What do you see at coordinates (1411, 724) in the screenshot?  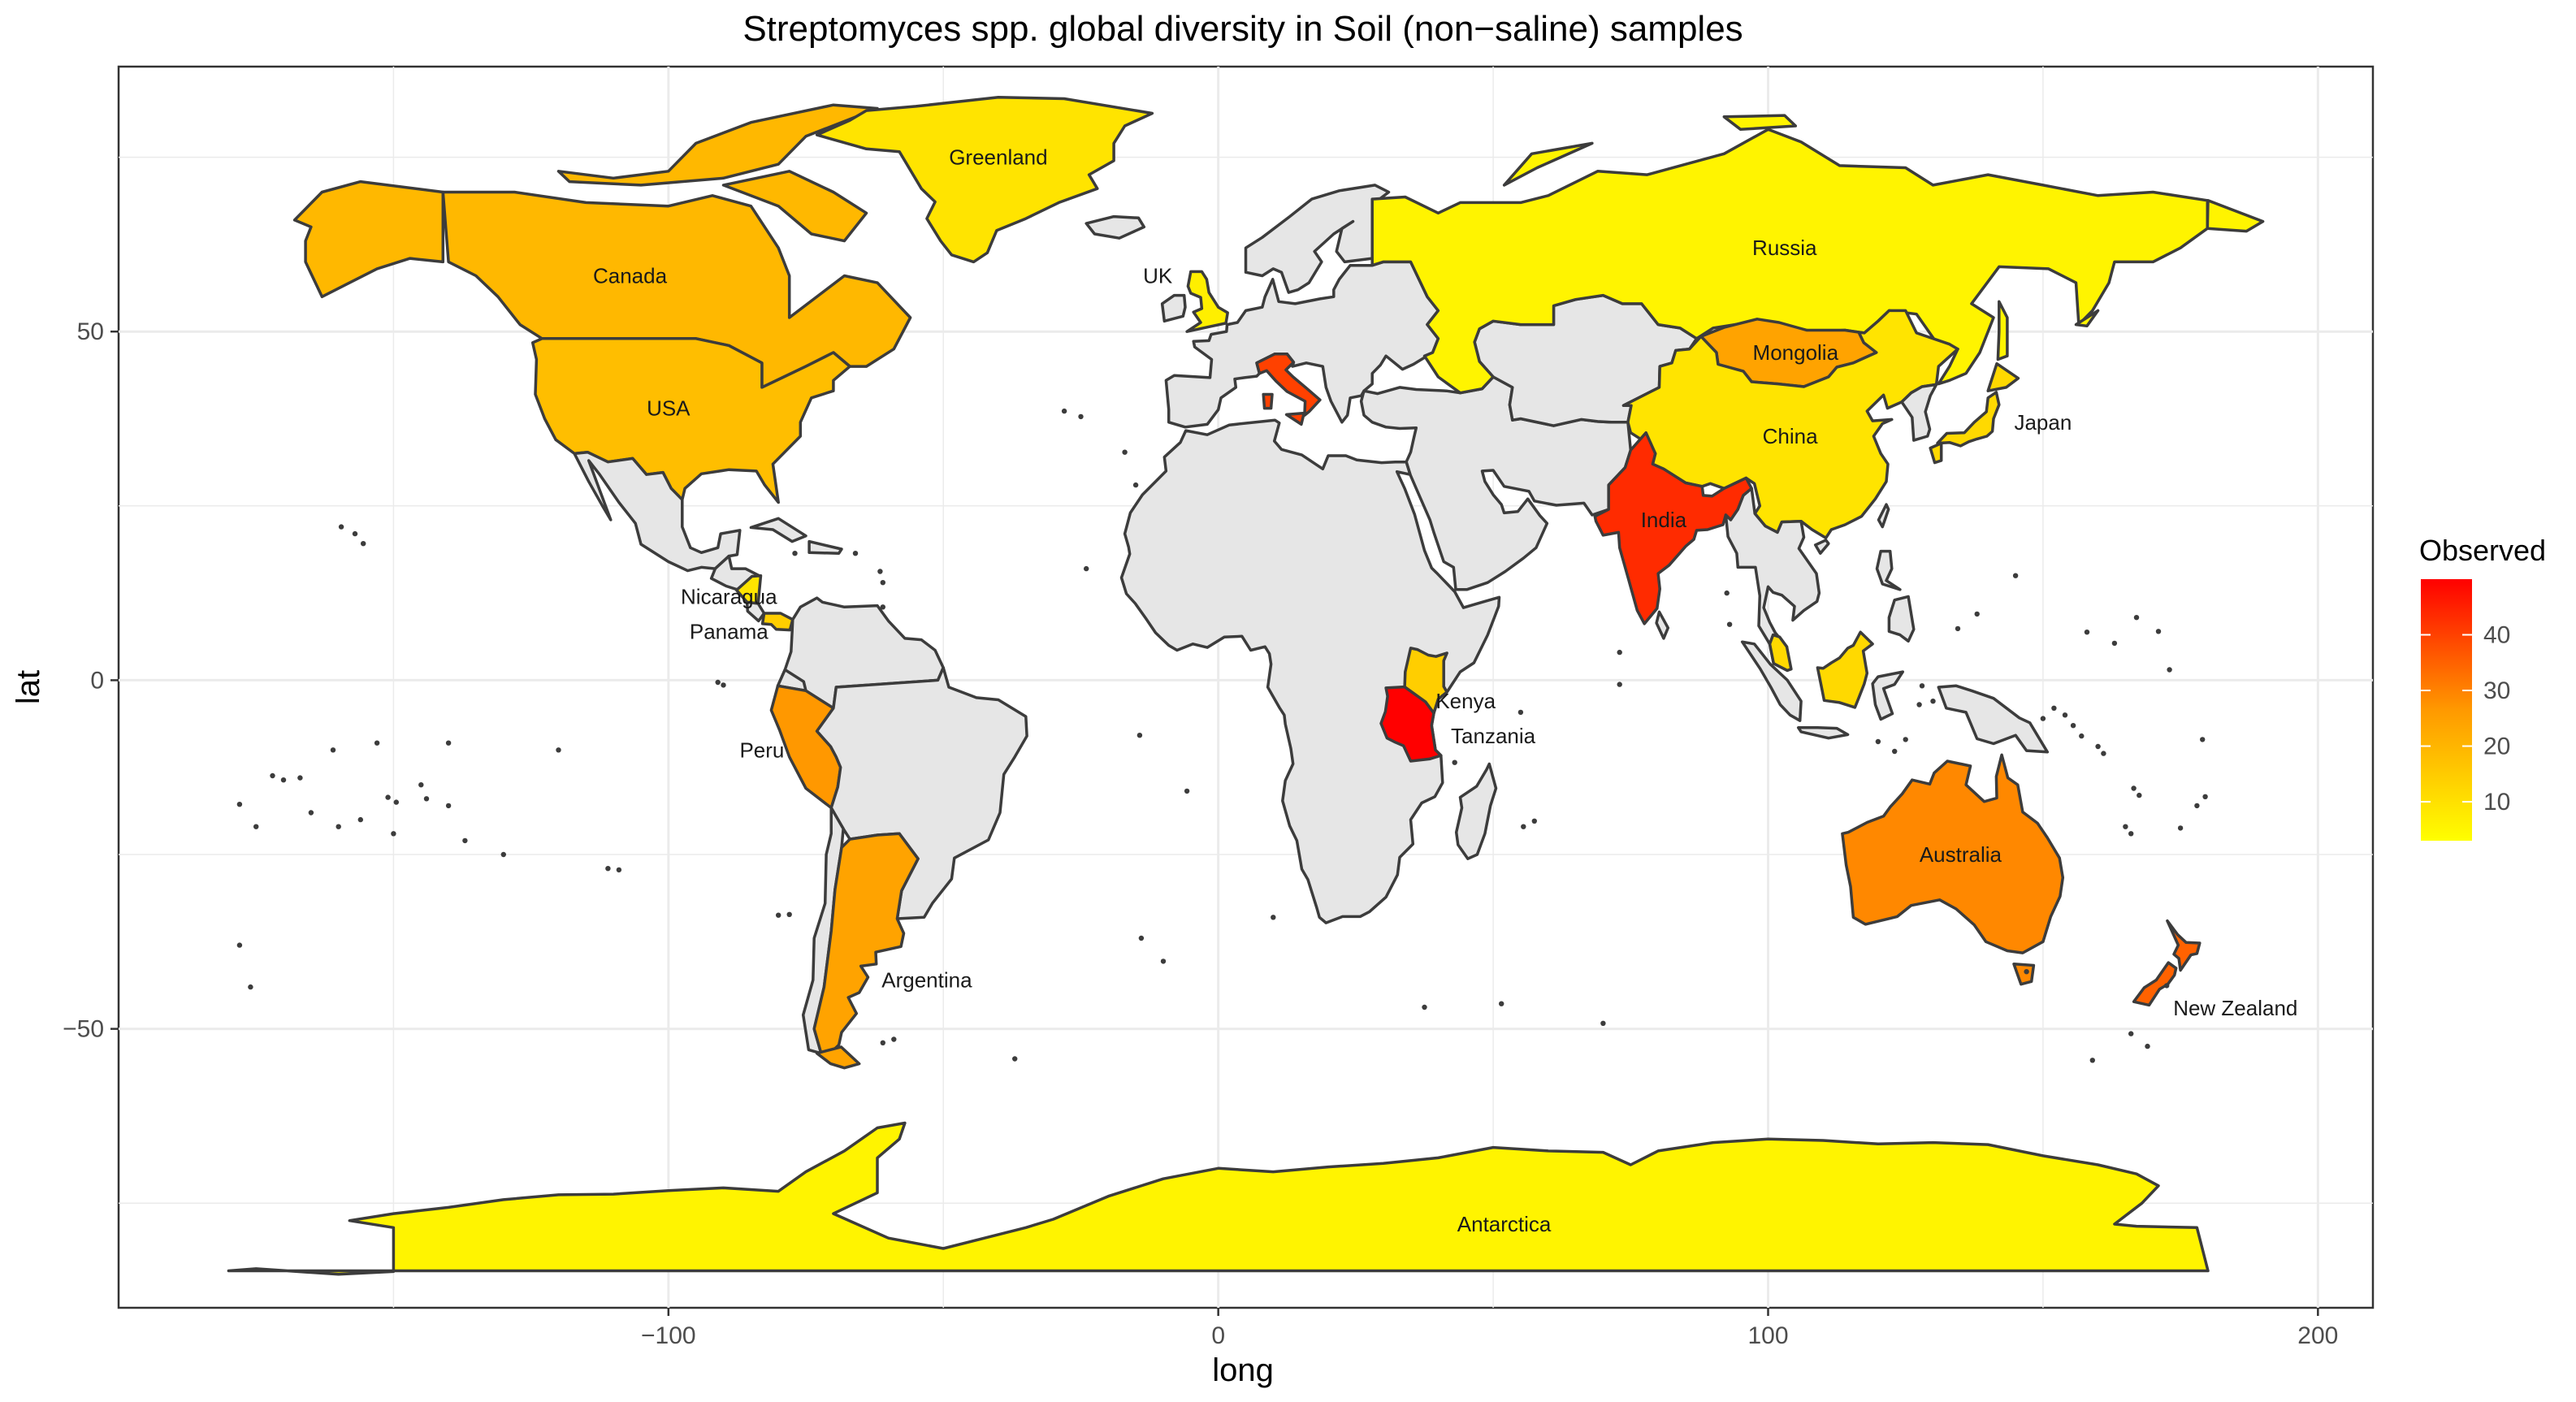 I see `land-tanzania` at bounding box center [1411, 724].